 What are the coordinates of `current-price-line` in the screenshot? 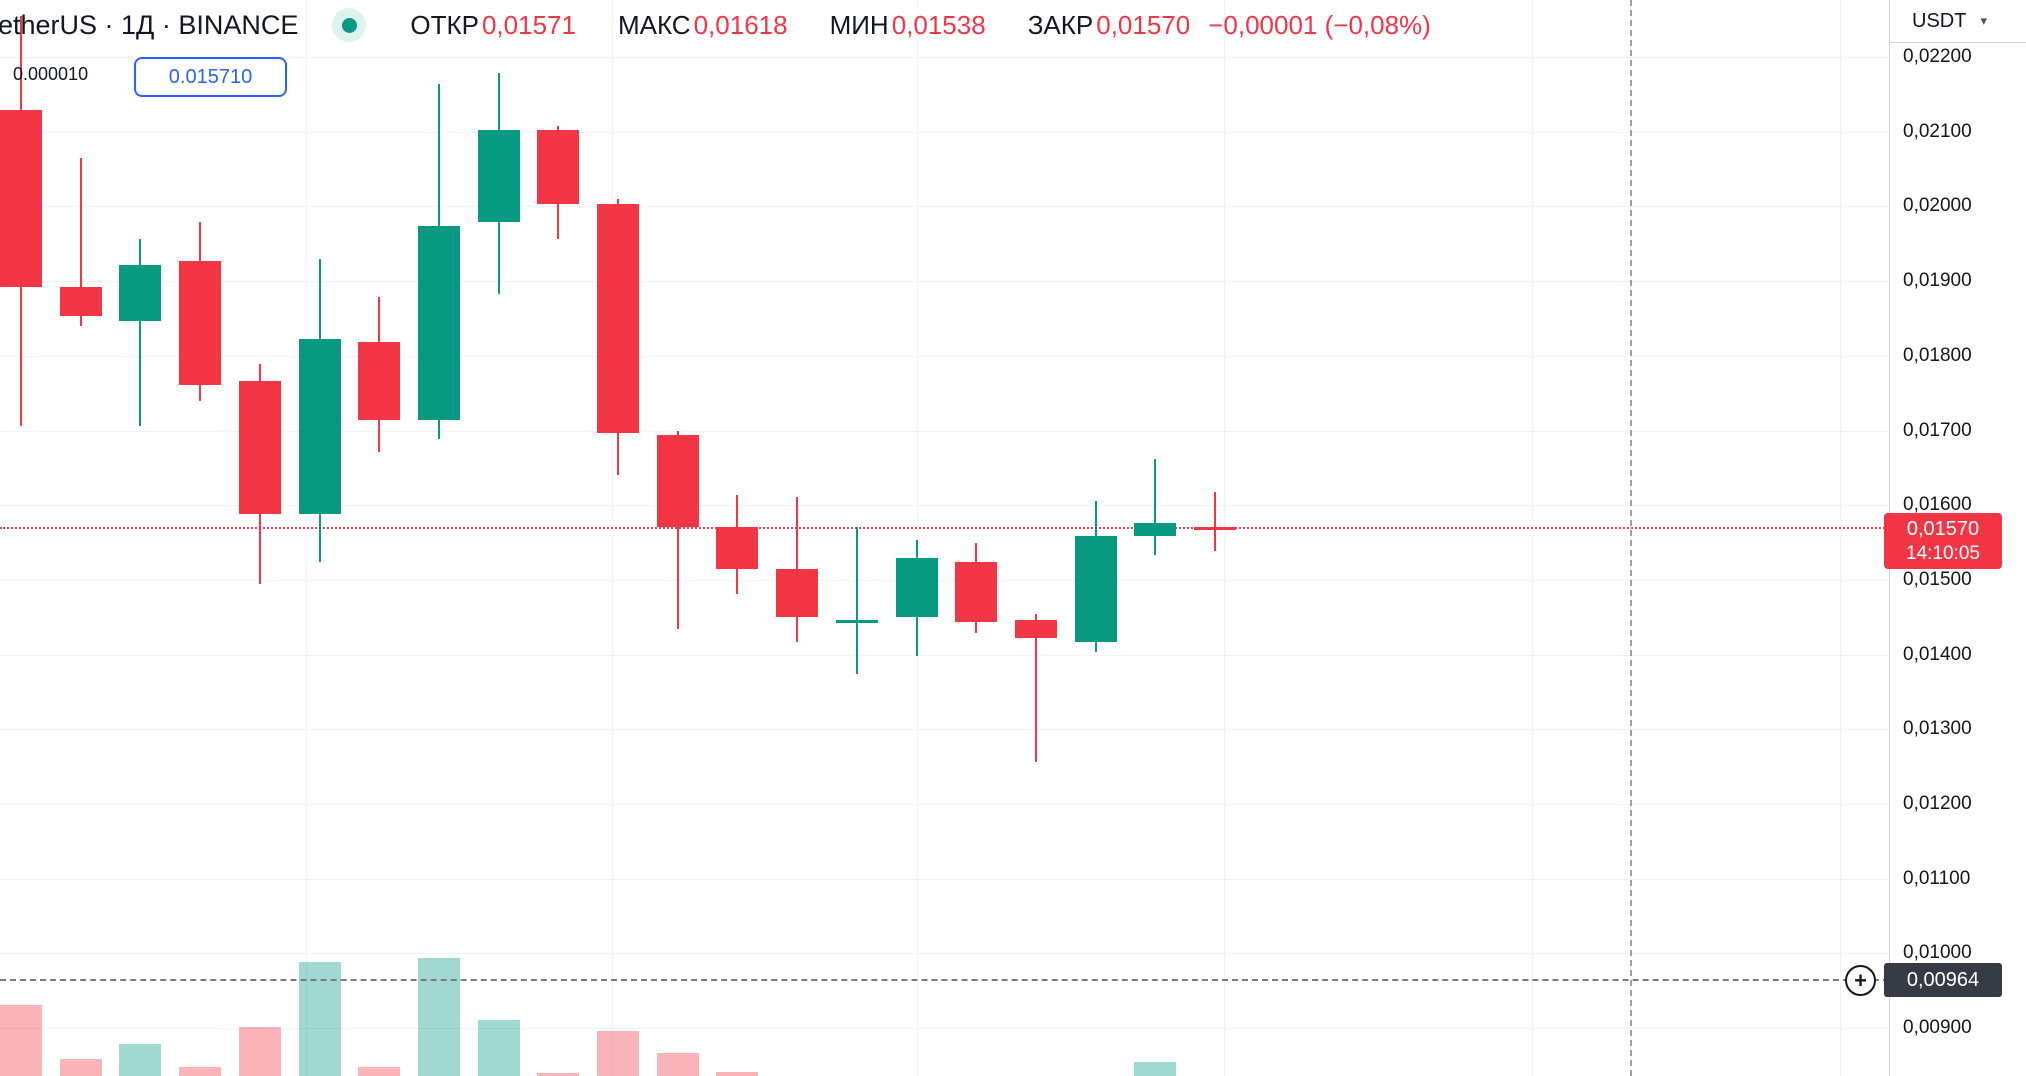 It's located at (944, 528).